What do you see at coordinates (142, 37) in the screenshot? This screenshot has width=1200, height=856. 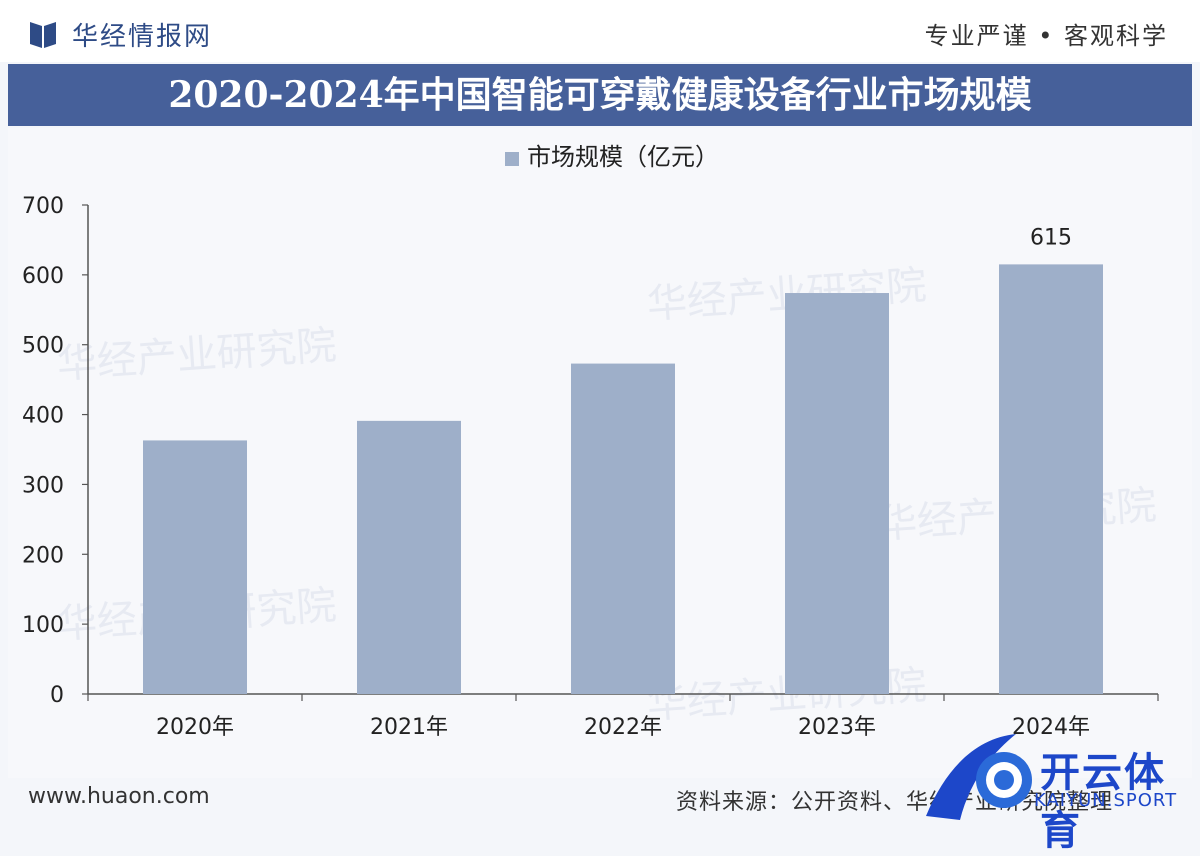 I see `brand-name: 华经情报网` at bounding box center [142, 37].